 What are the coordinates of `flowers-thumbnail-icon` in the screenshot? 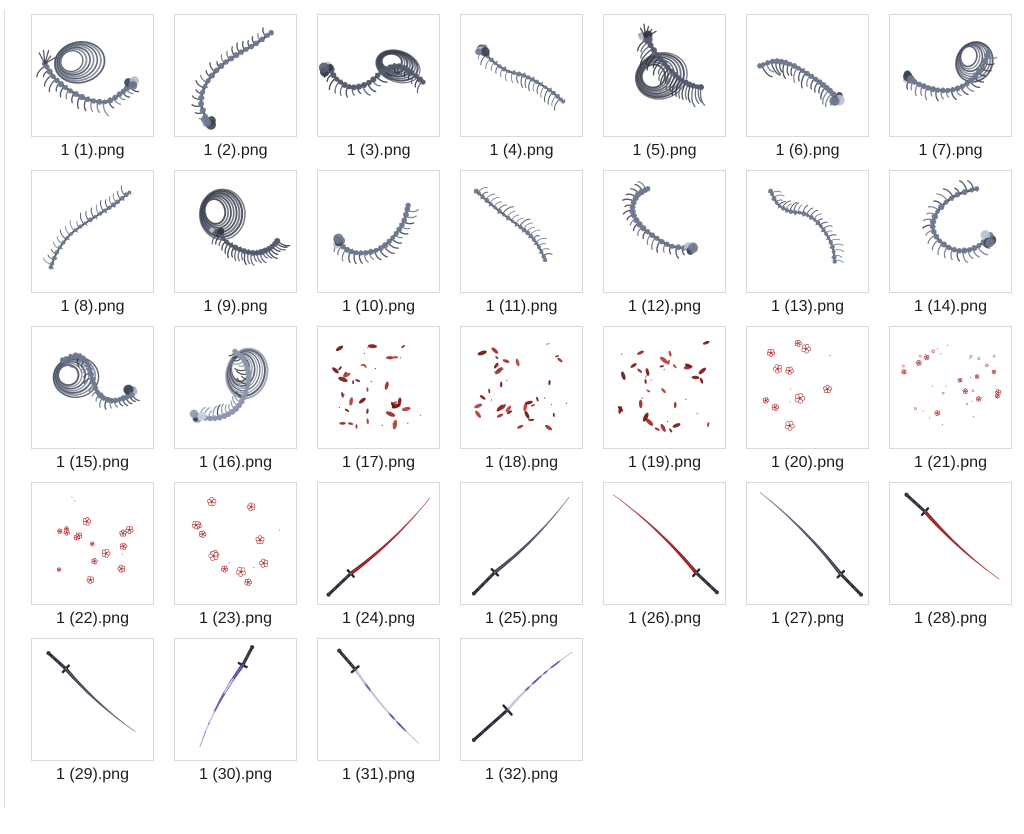 It's located at (797, 385).